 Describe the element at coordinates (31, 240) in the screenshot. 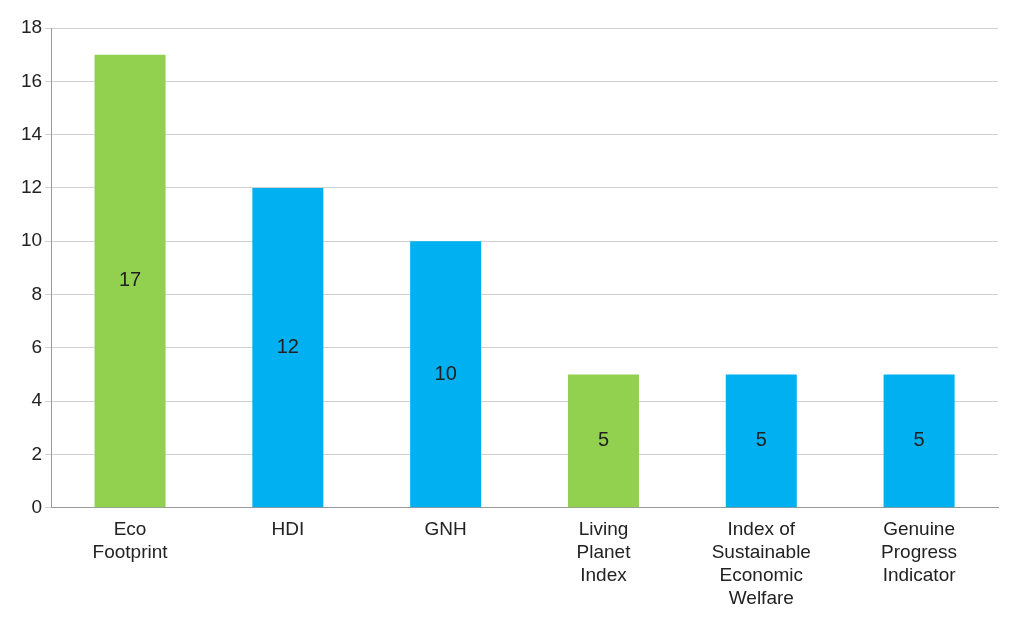

I see `y-tick-label: 10` at that location.